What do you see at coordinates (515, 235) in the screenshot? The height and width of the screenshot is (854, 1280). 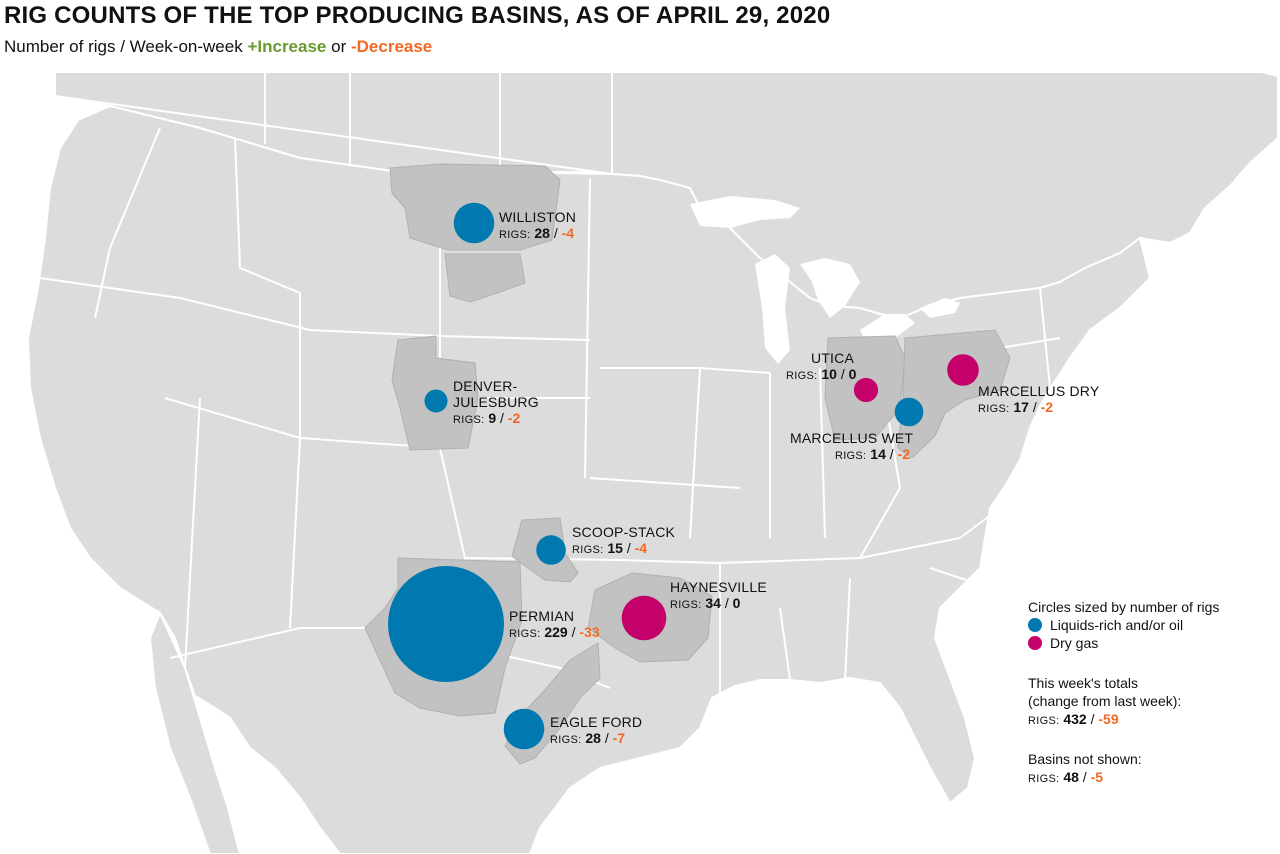 I see `williston-rigs-label: RIGS:` at bounding box center [515, 235].